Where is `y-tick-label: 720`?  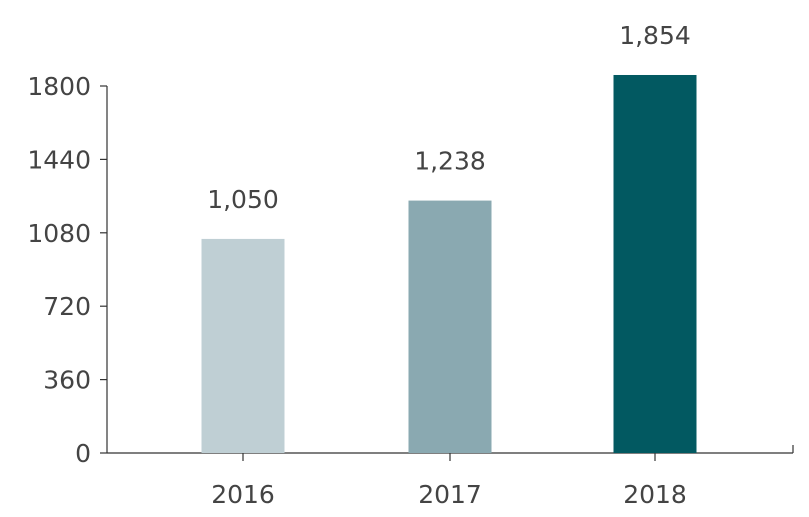
y-tick-label: 720 is located at coordinates (67, 306).